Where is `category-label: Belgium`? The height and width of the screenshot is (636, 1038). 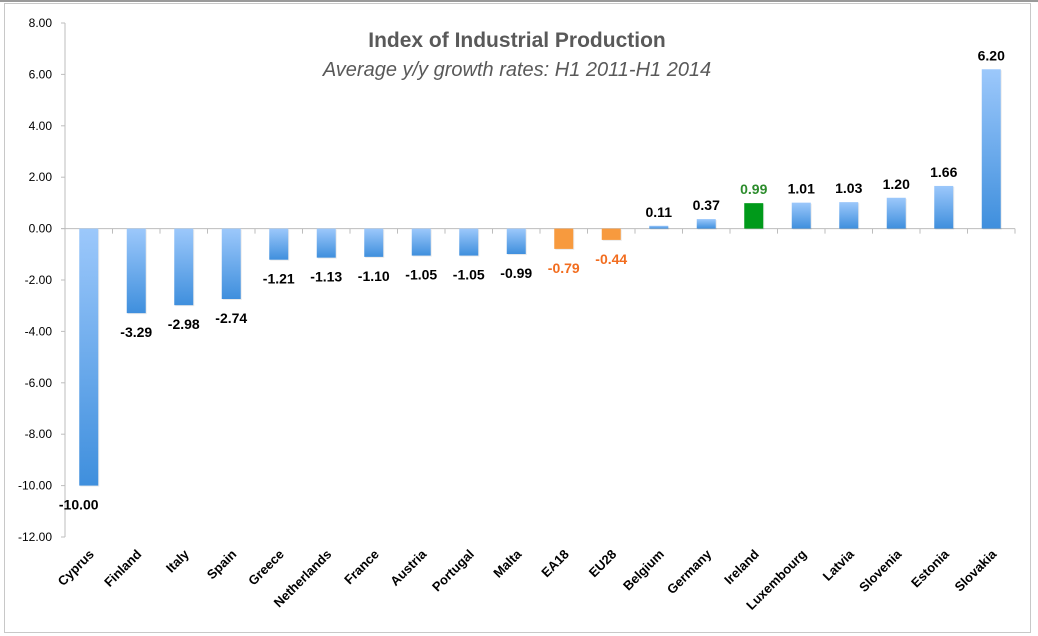
category-label: Belgium is located at coordinates (643, 570).